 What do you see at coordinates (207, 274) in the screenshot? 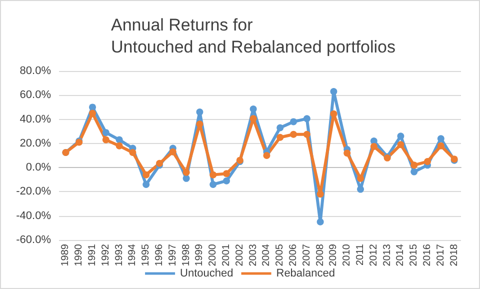
I see `legend-label: Untouched` at bounding box center [207, 274].